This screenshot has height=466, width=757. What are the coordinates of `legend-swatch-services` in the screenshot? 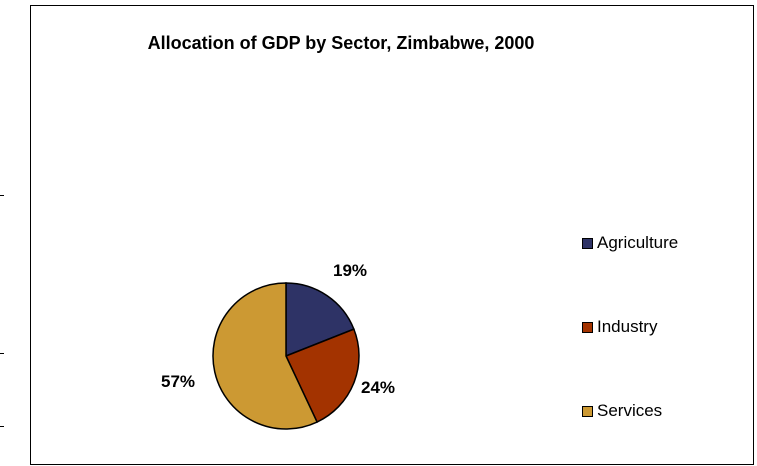 It's located at (587, 411).